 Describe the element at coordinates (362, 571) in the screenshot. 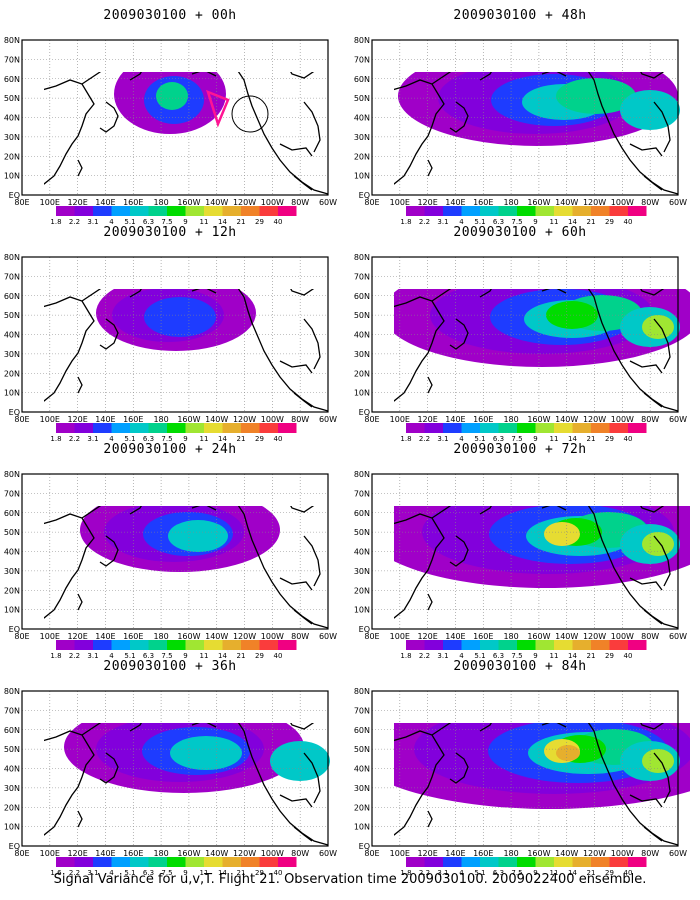

I see `lat-tick-label: 30N` at that location.